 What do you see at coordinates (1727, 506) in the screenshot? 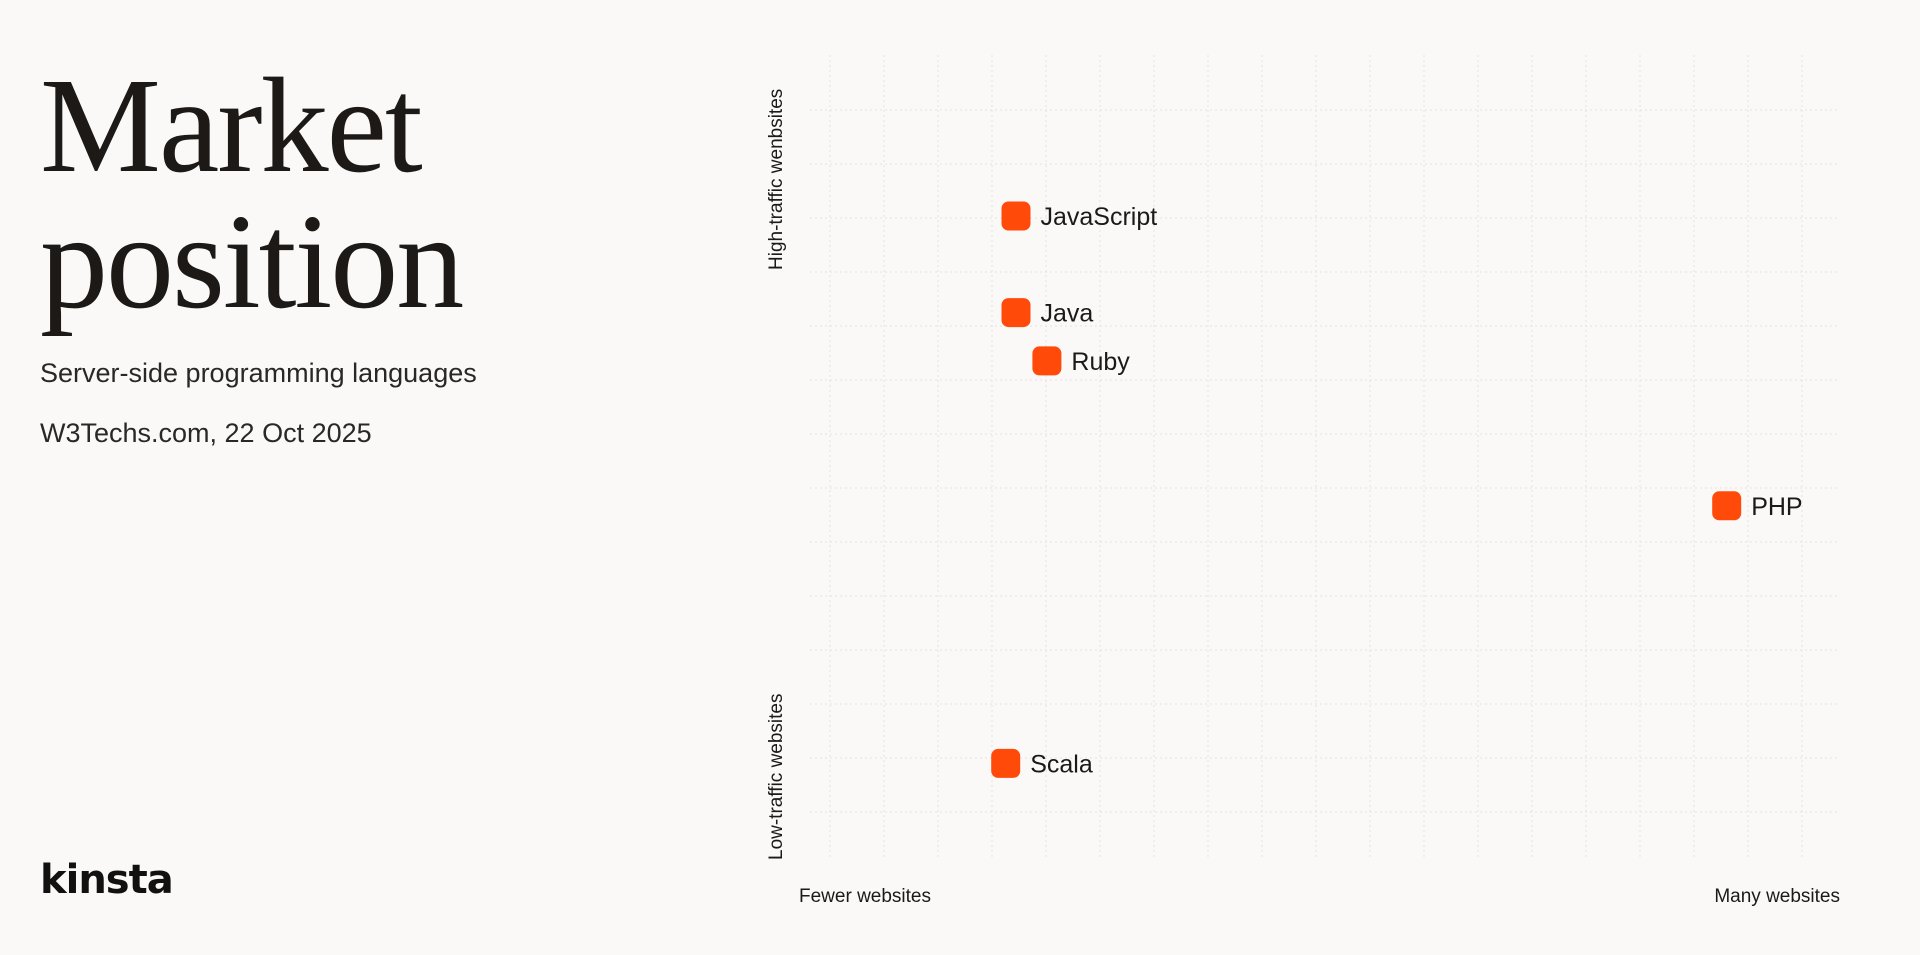
I see `data-point-php` at bounding box center [1727, 506].